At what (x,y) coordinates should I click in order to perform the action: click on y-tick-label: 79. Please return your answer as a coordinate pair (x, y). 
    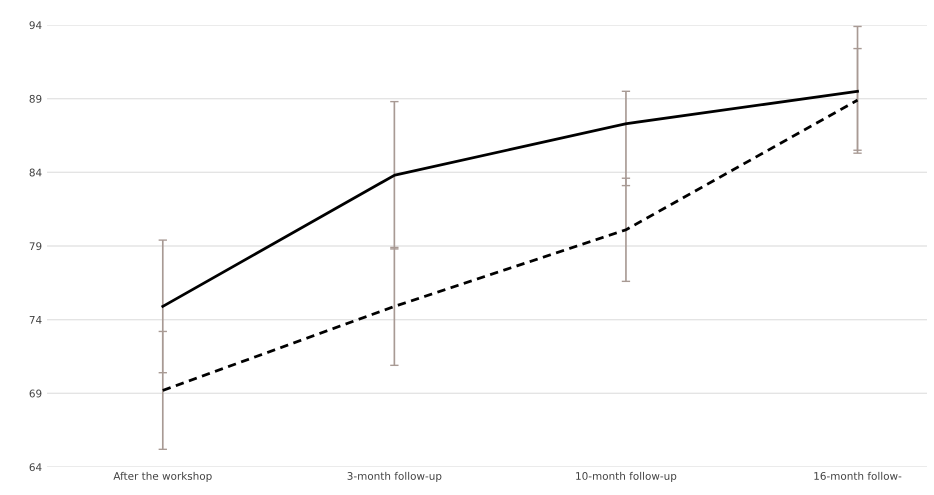
    Looking at the image, I should click on (36, 246).